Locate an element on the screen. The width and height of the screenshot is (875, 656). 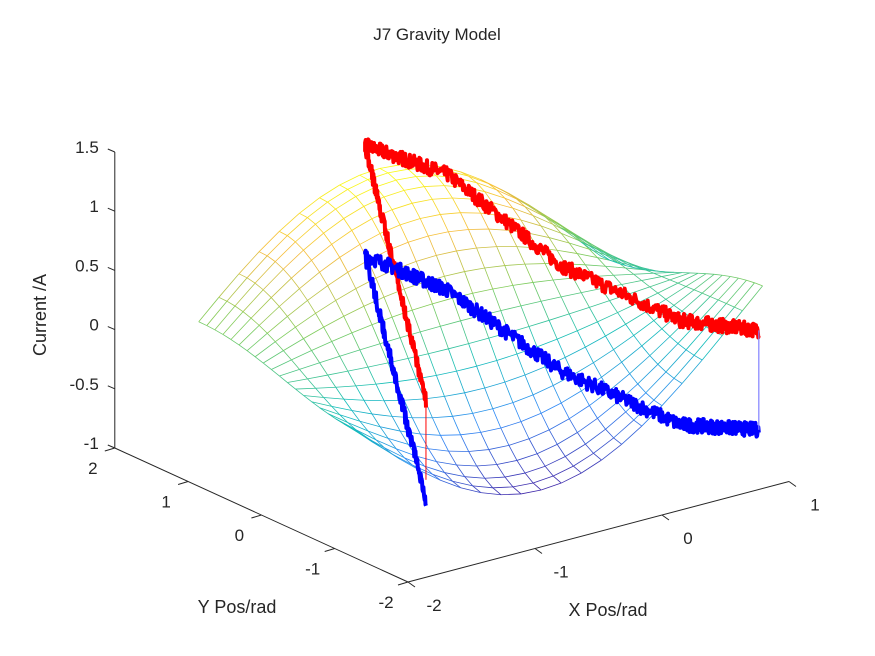
y-tick is located at coordinates (256, 516).